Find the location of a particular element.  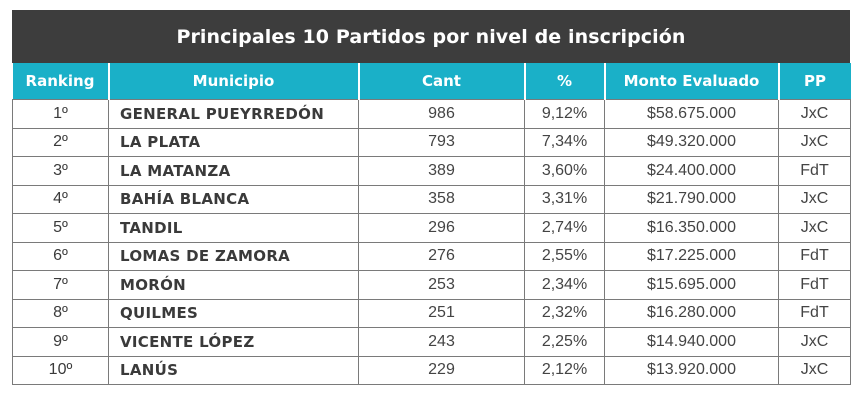

cell-municipio: GENERAL PUEYRREDÓN is located at coordinates (233, 114).